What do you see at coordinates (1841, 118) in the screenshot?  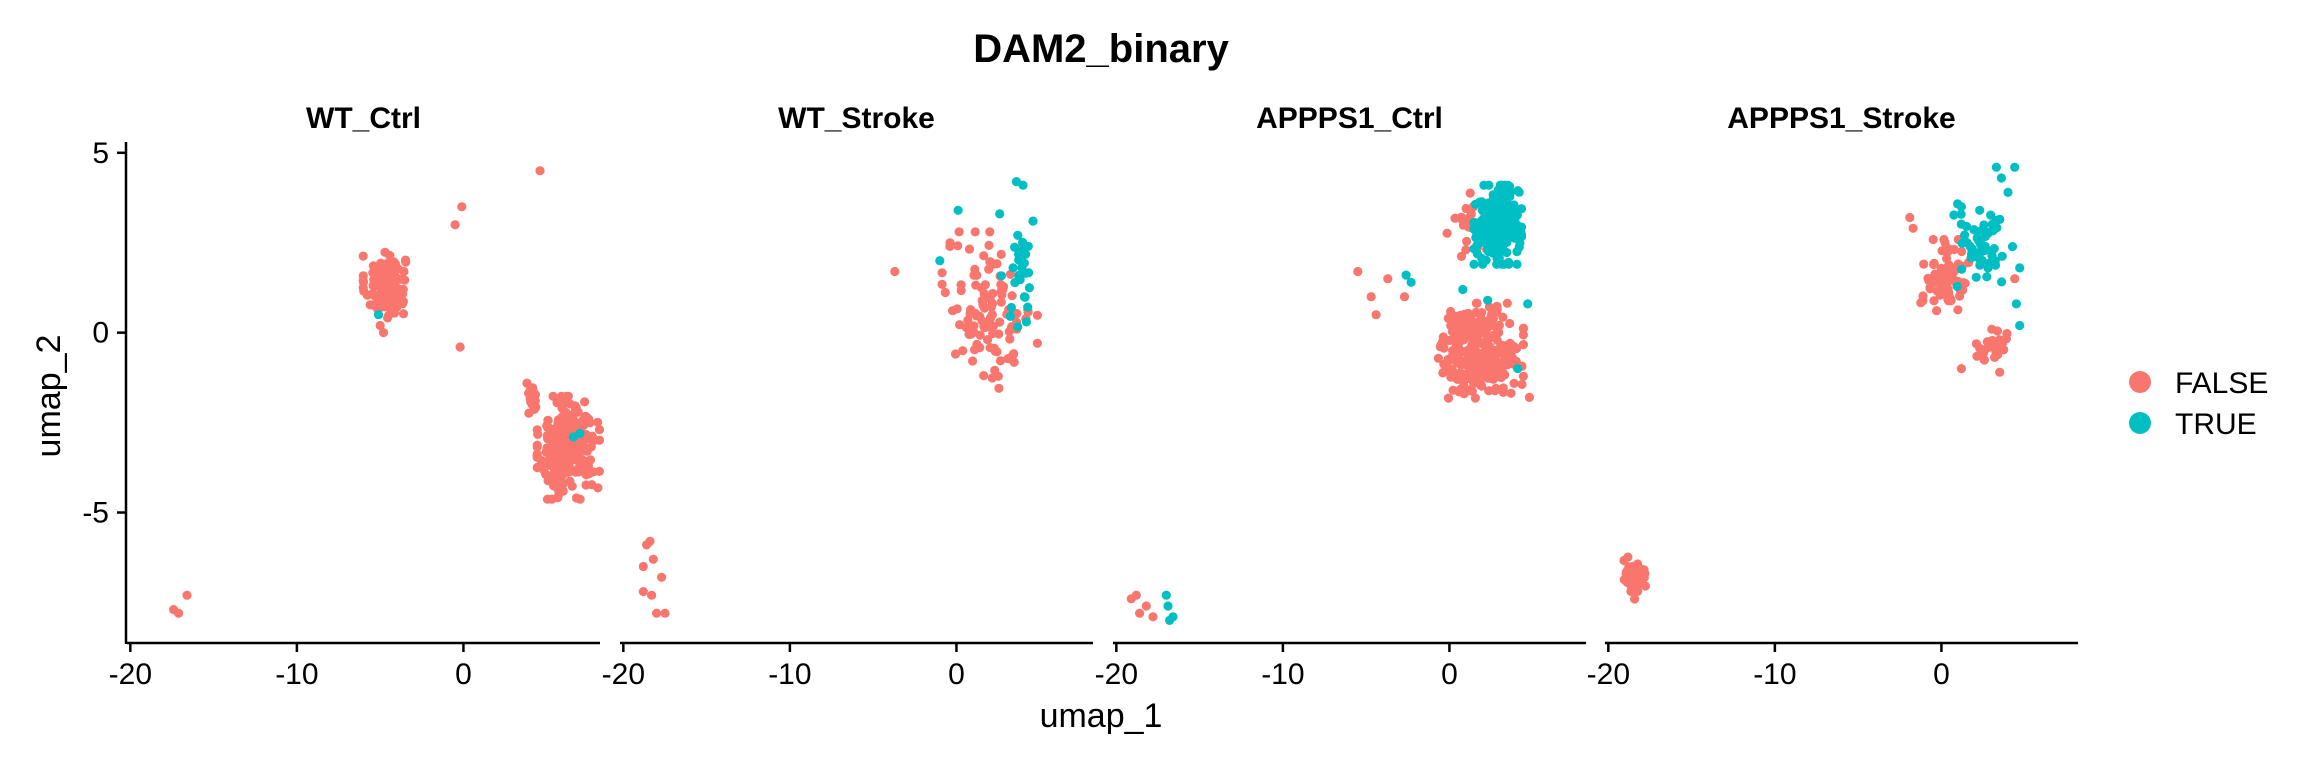 I see `facet-title: APPPS1_Stroke` at bounding box center [1841, 118].